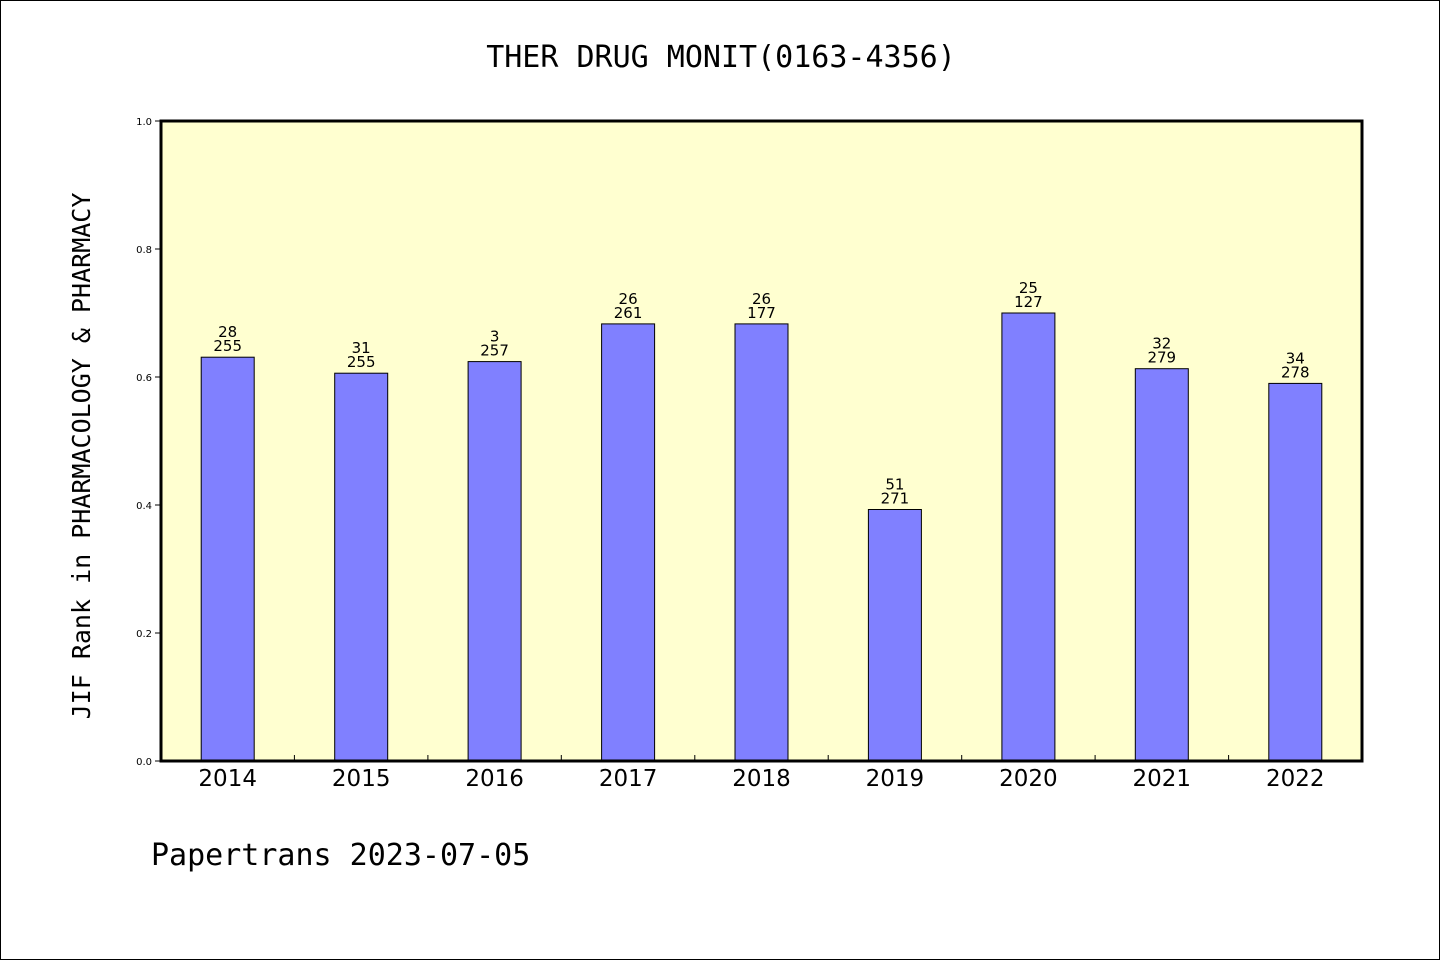  Describe the element at coordinates (761, 542) in the screenshot. I see `bar-2018` at that location.